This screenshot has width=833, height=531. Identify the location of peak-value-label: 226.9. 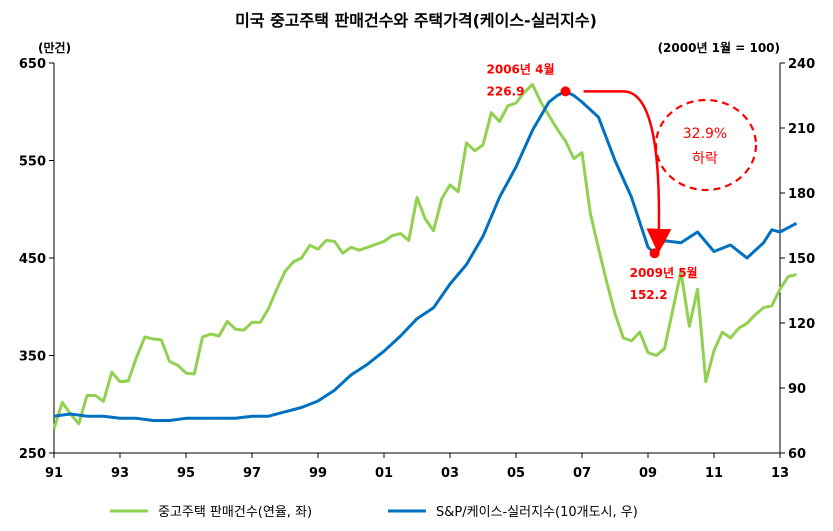
(506, 91).